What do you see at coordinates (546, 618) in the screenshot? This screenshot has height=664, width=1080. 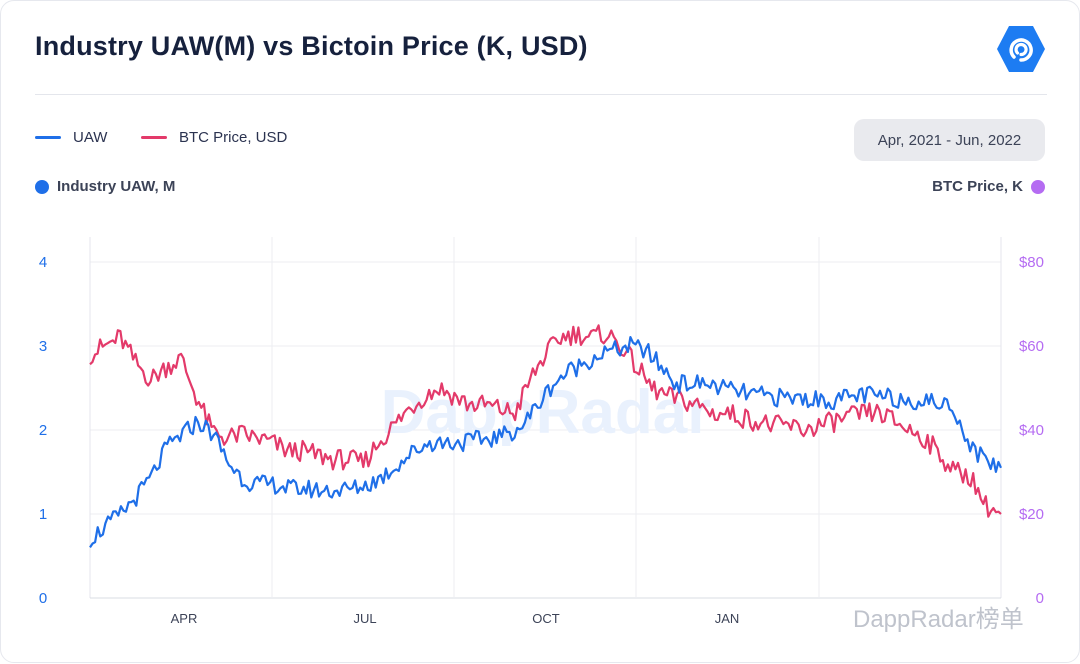 I see `x-tick-label: OCT` at bounding box center [546, 618].